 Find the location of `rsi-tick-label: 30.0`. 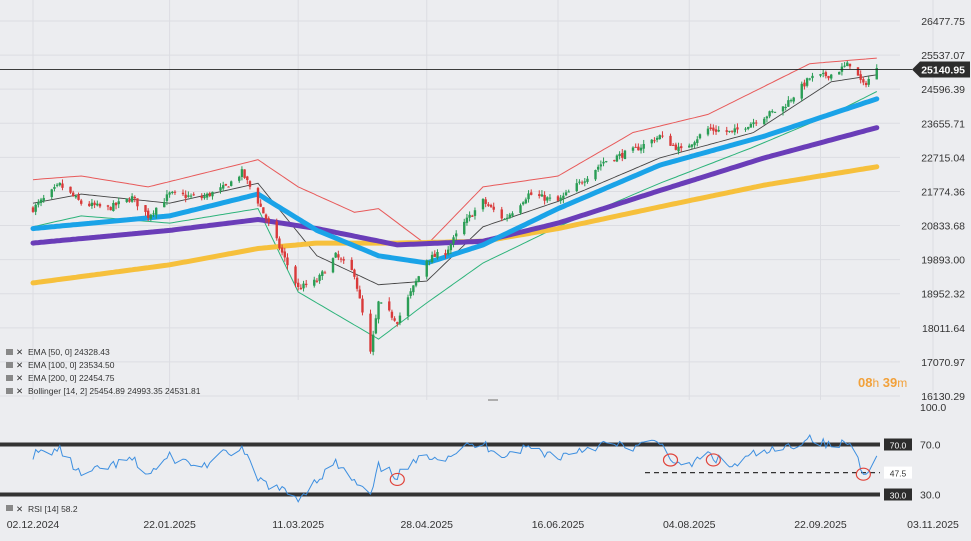

rsi-tick-label: 30.0 is located at coordinates (930, 496).